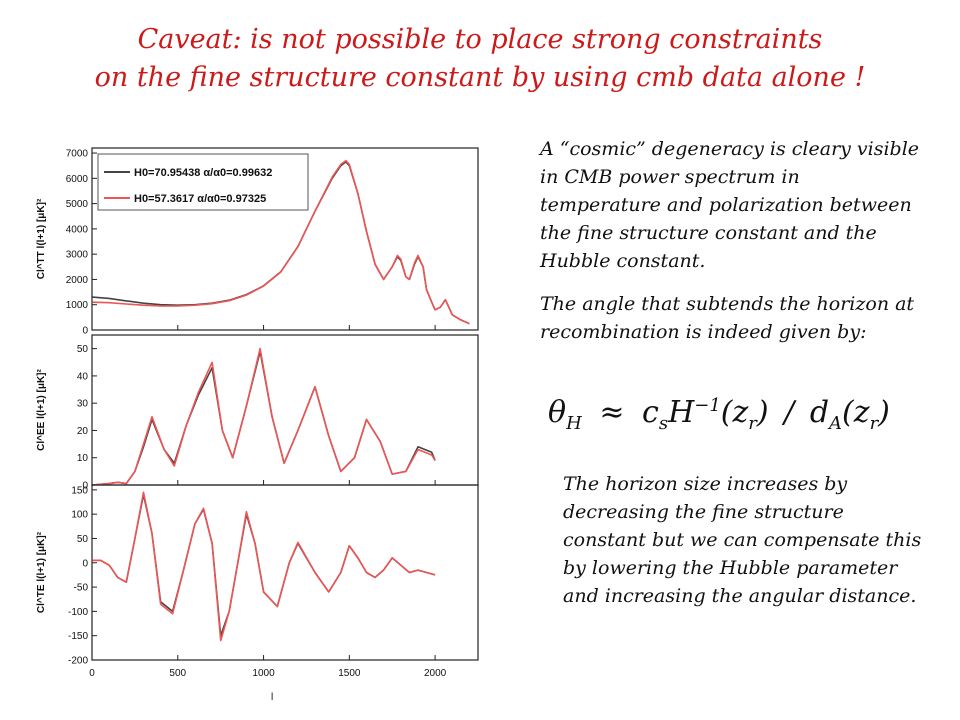 Image resolution: width=960 pixels, height=720 pixels. I want to click on legend-entry: H0=57.3617 α/α0=0.97325, so click(200, 199).